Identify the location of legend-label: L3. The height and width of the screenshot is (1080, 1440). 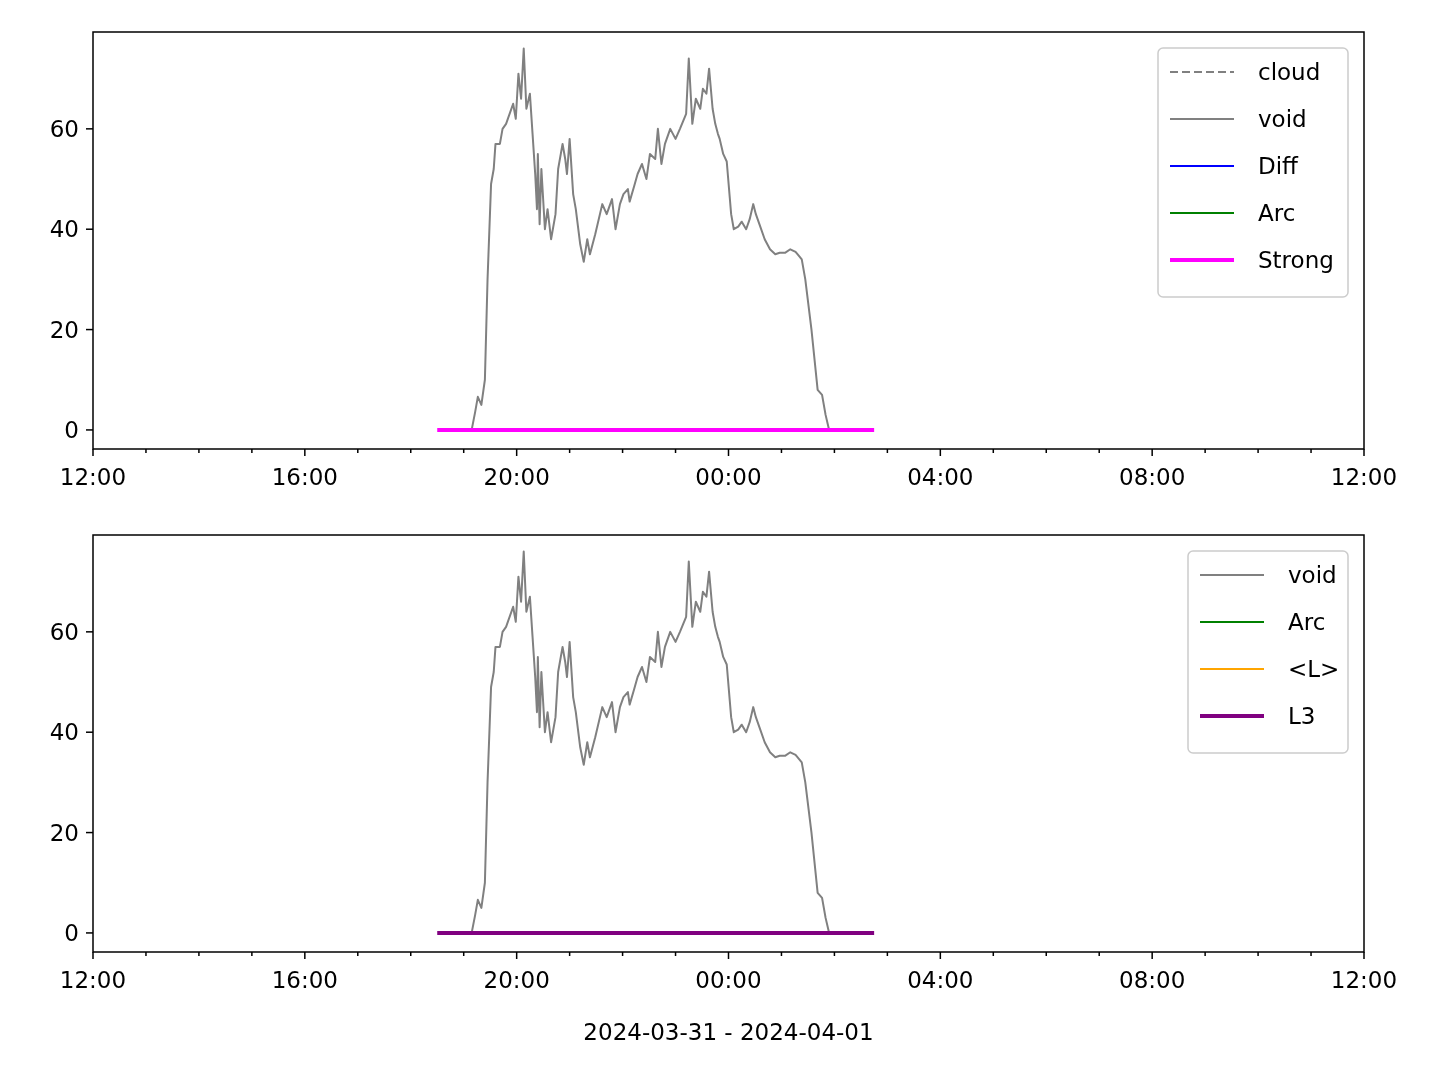
(1302, 716).